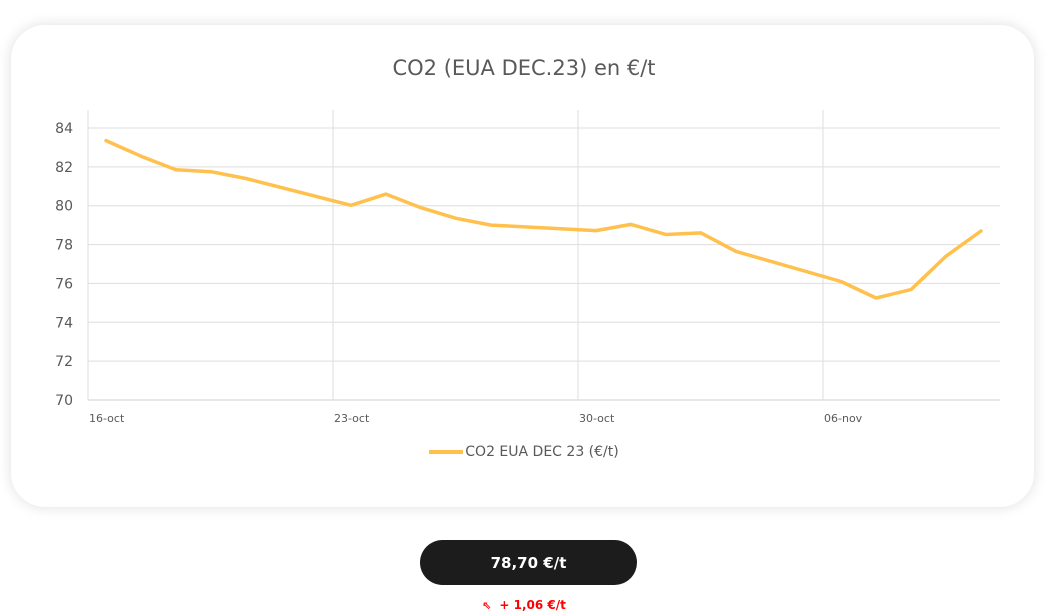 The image size is (1048, 616). I want to click on y-tick-label: 70, so click(64, 401).